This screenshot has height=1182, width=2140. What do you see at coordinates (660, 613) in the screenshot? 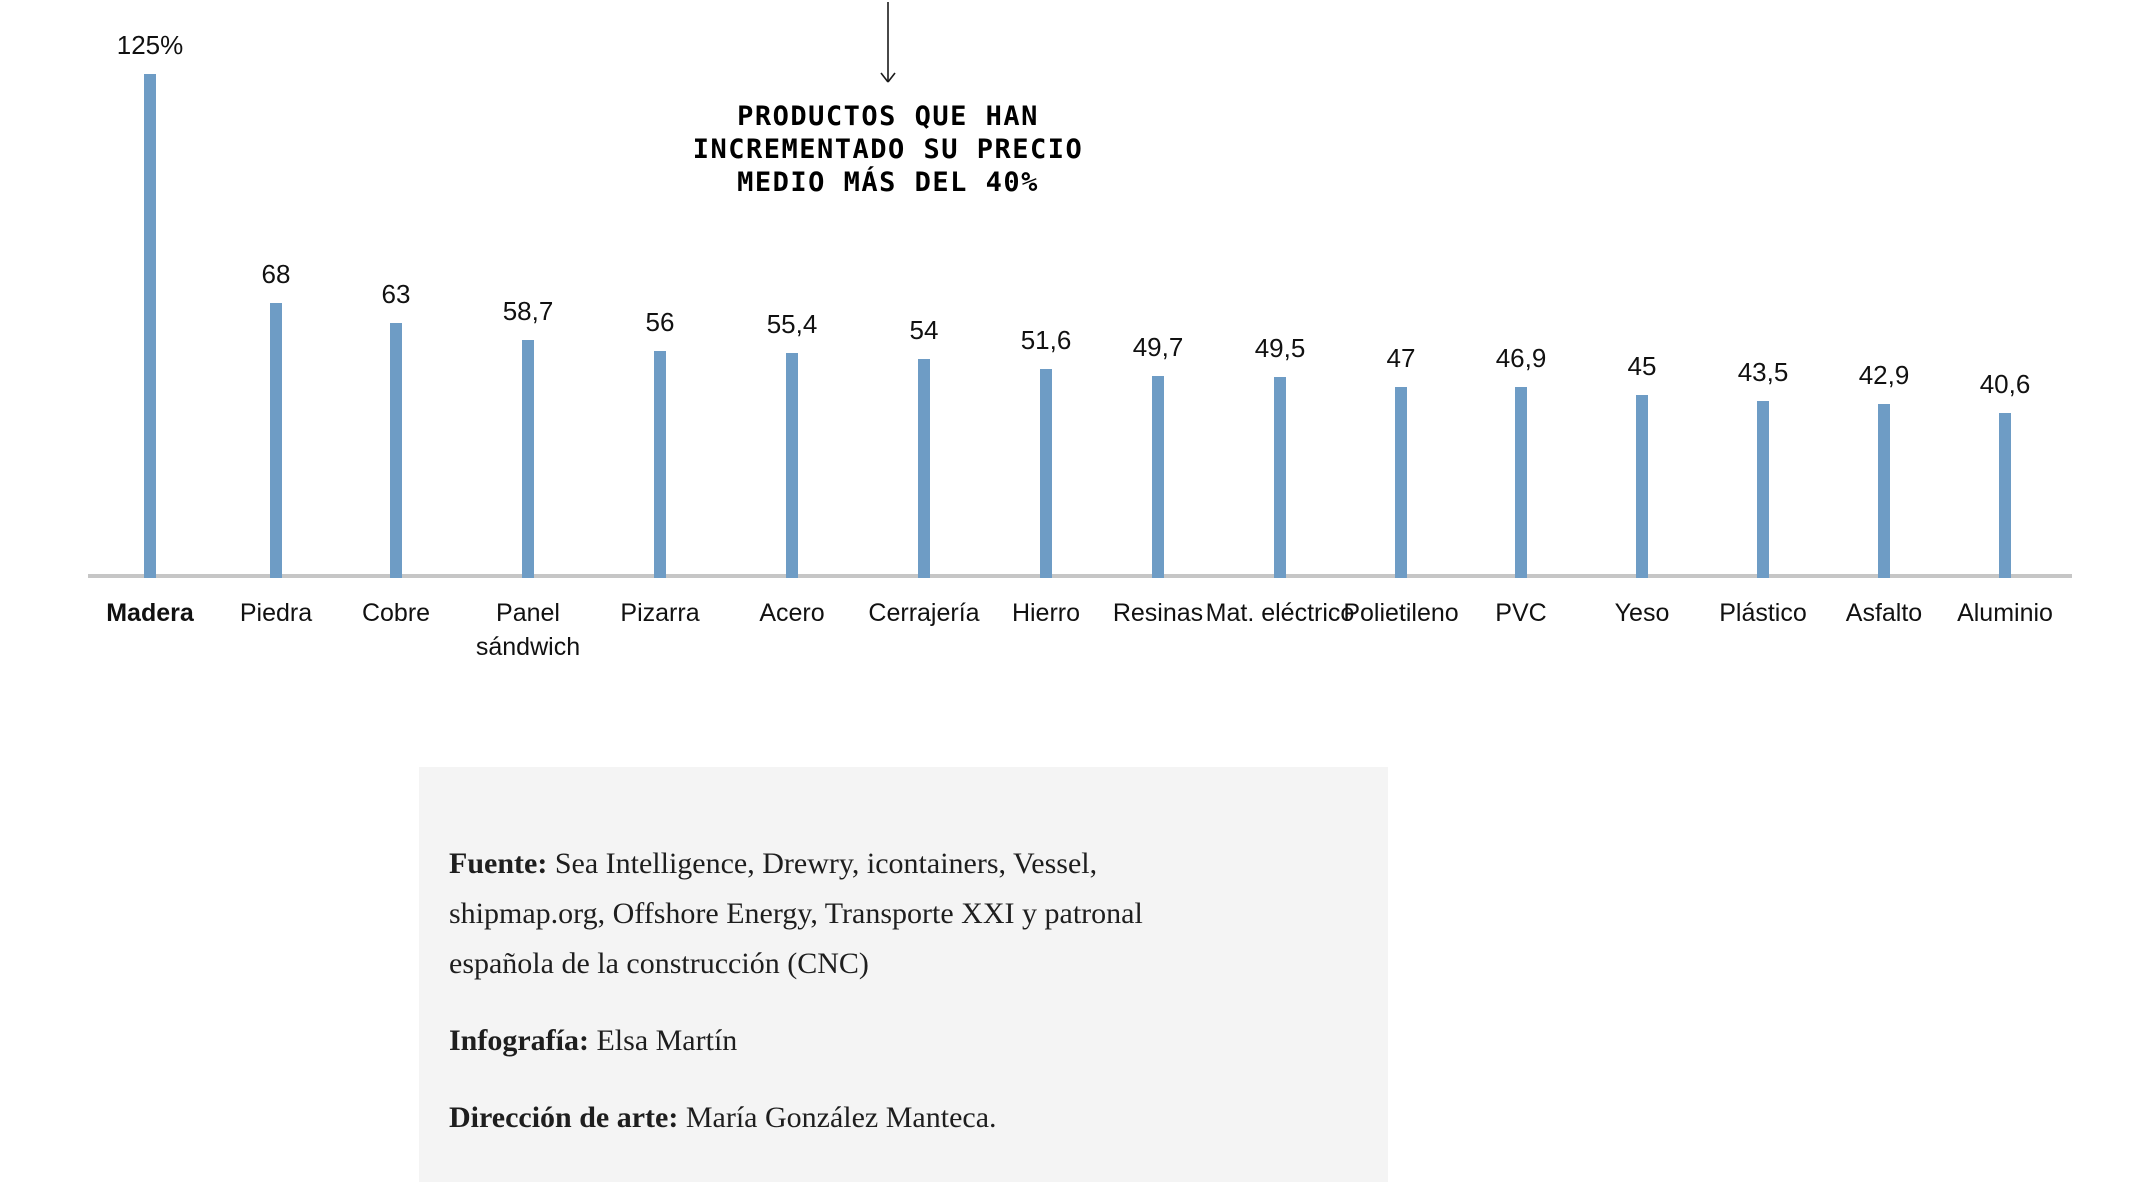
I see `bar-category-label-pizarra: Pizarra` at bounding box center [660, 613].